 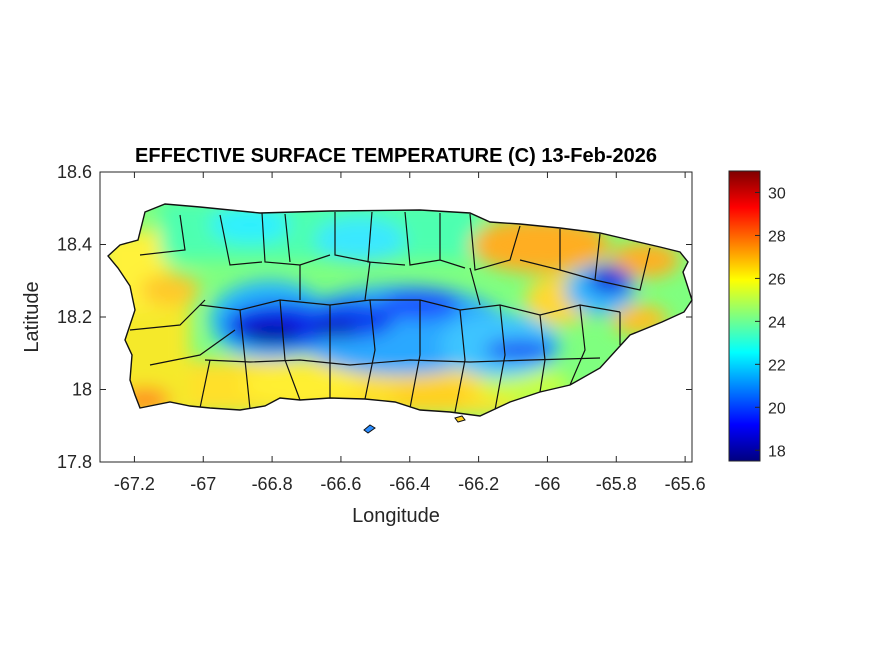 What do you see at coordinates (272, 484) in the screenshot?
I see `x-tick-label: -66.8` at bounding box center [272, 484].